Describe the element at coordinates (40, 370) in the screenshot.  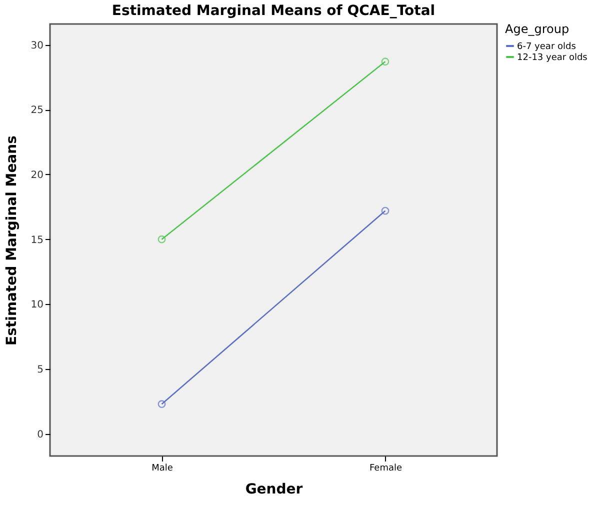
I see `y-tick-label: 5` at that location.